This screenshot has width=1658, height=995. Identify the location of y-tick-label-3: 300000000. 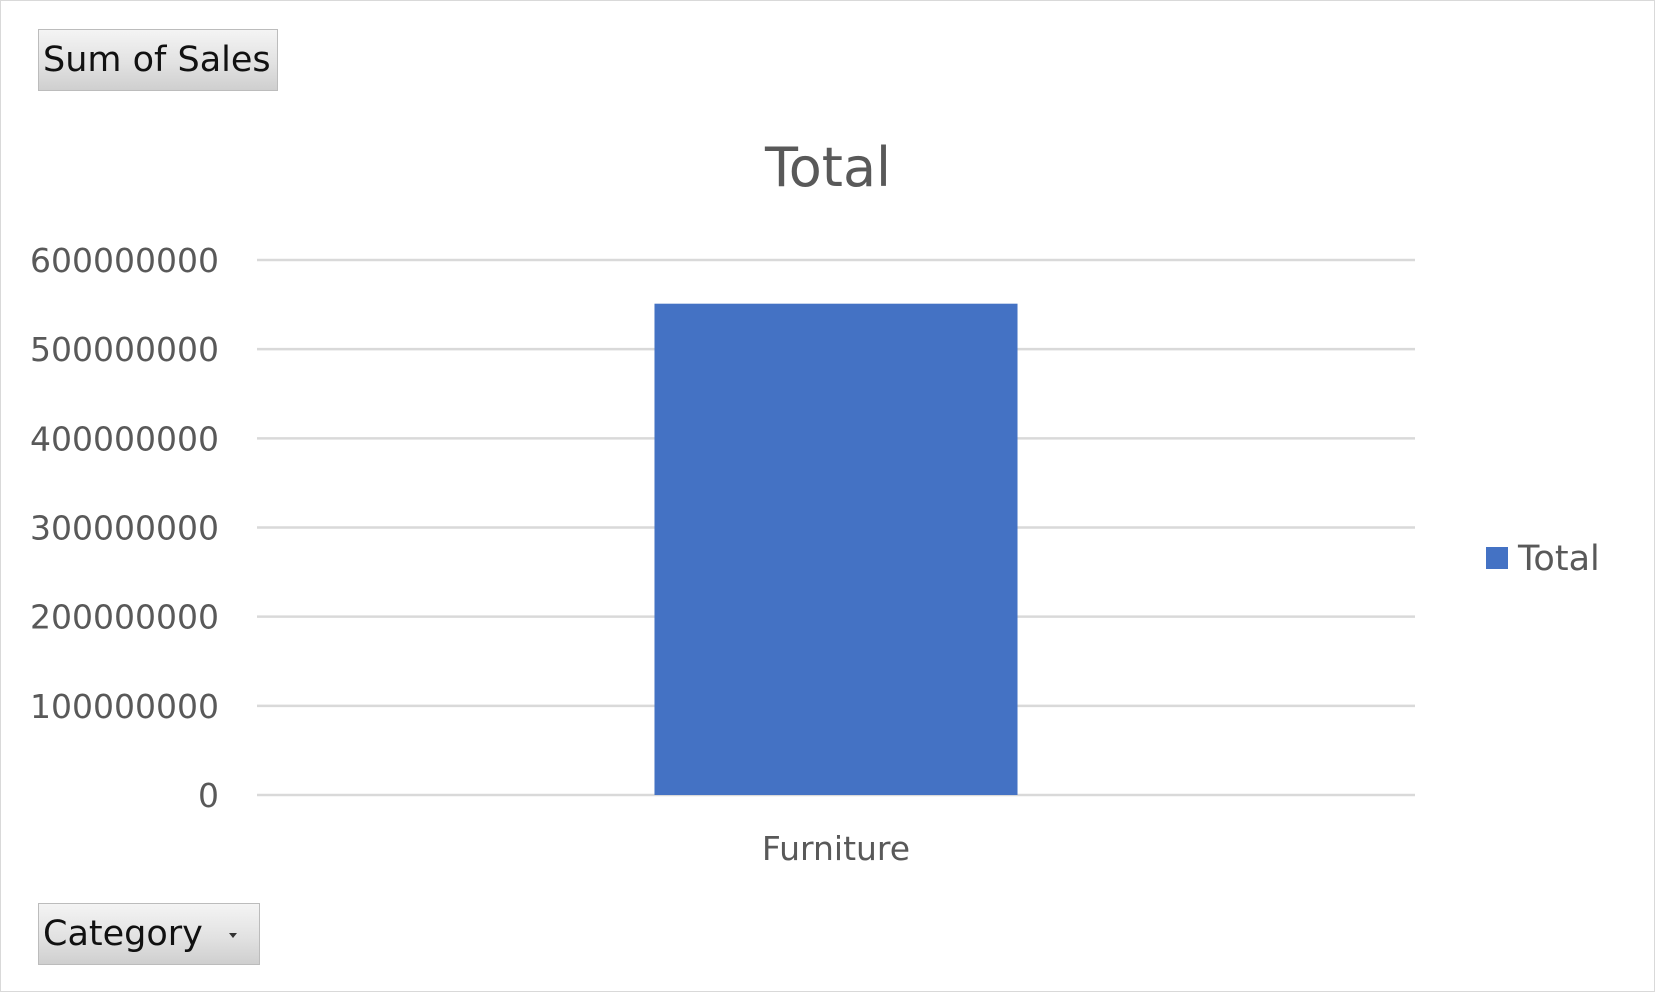
(124, 528).